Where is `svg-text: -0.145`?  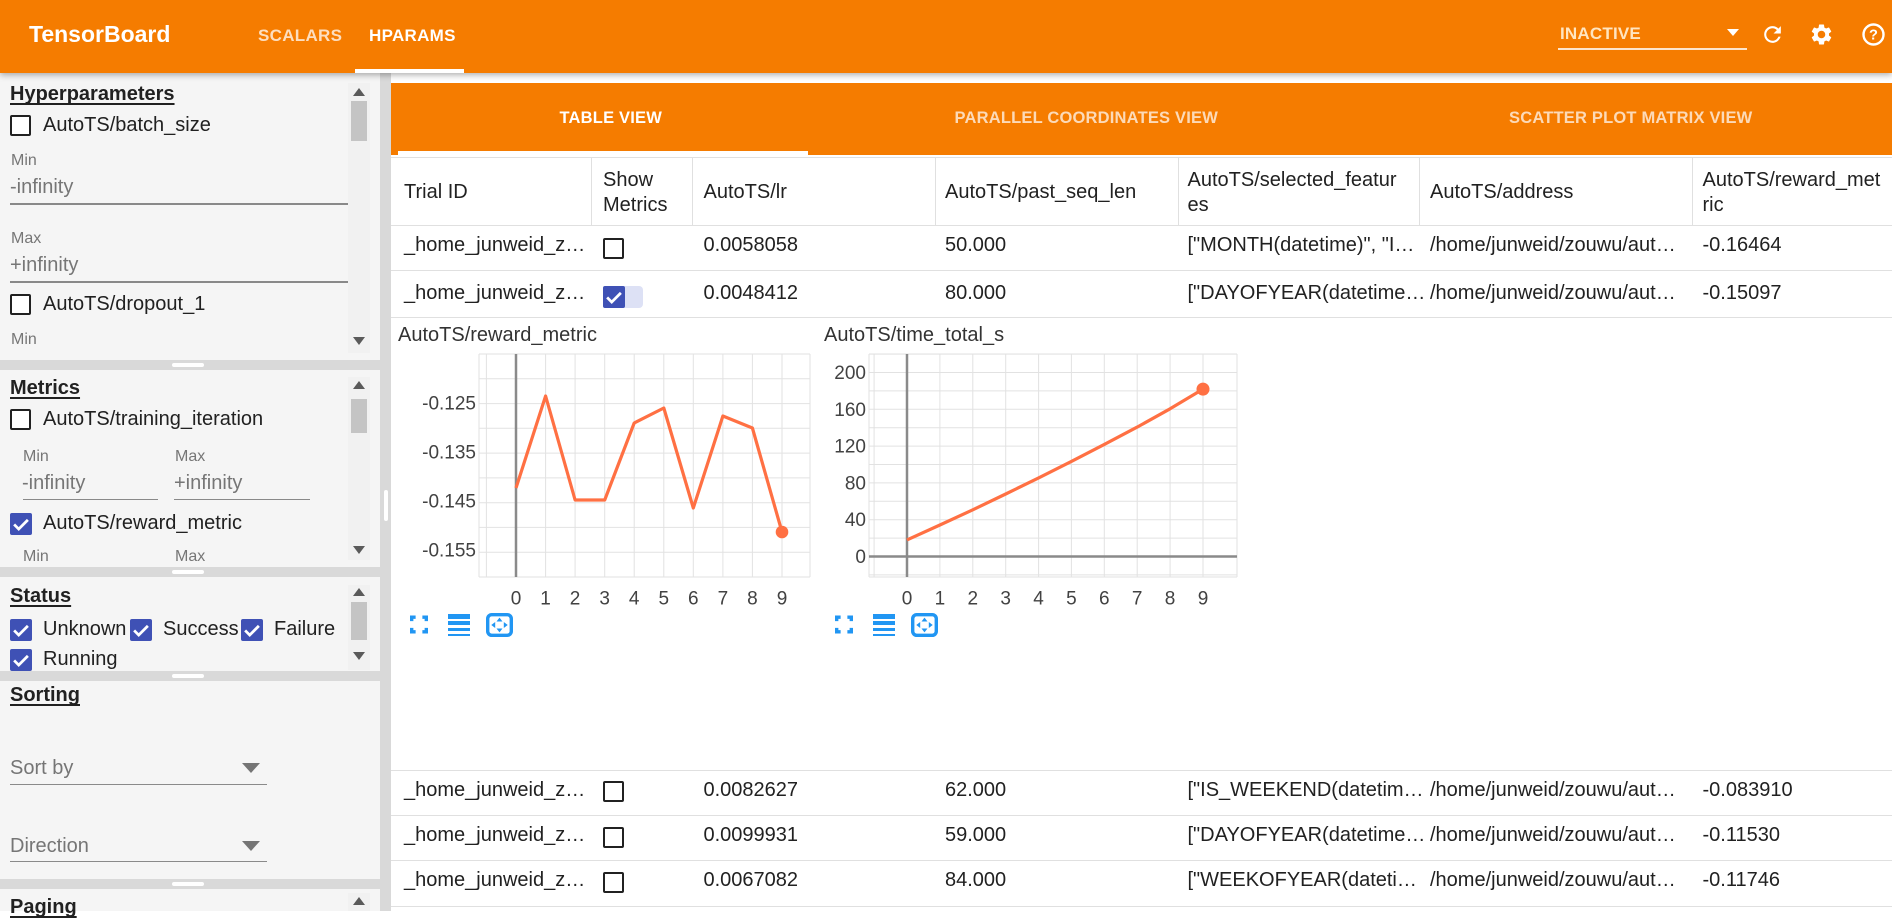 svg-text: -0.145 is located at coordinates (449, 502).